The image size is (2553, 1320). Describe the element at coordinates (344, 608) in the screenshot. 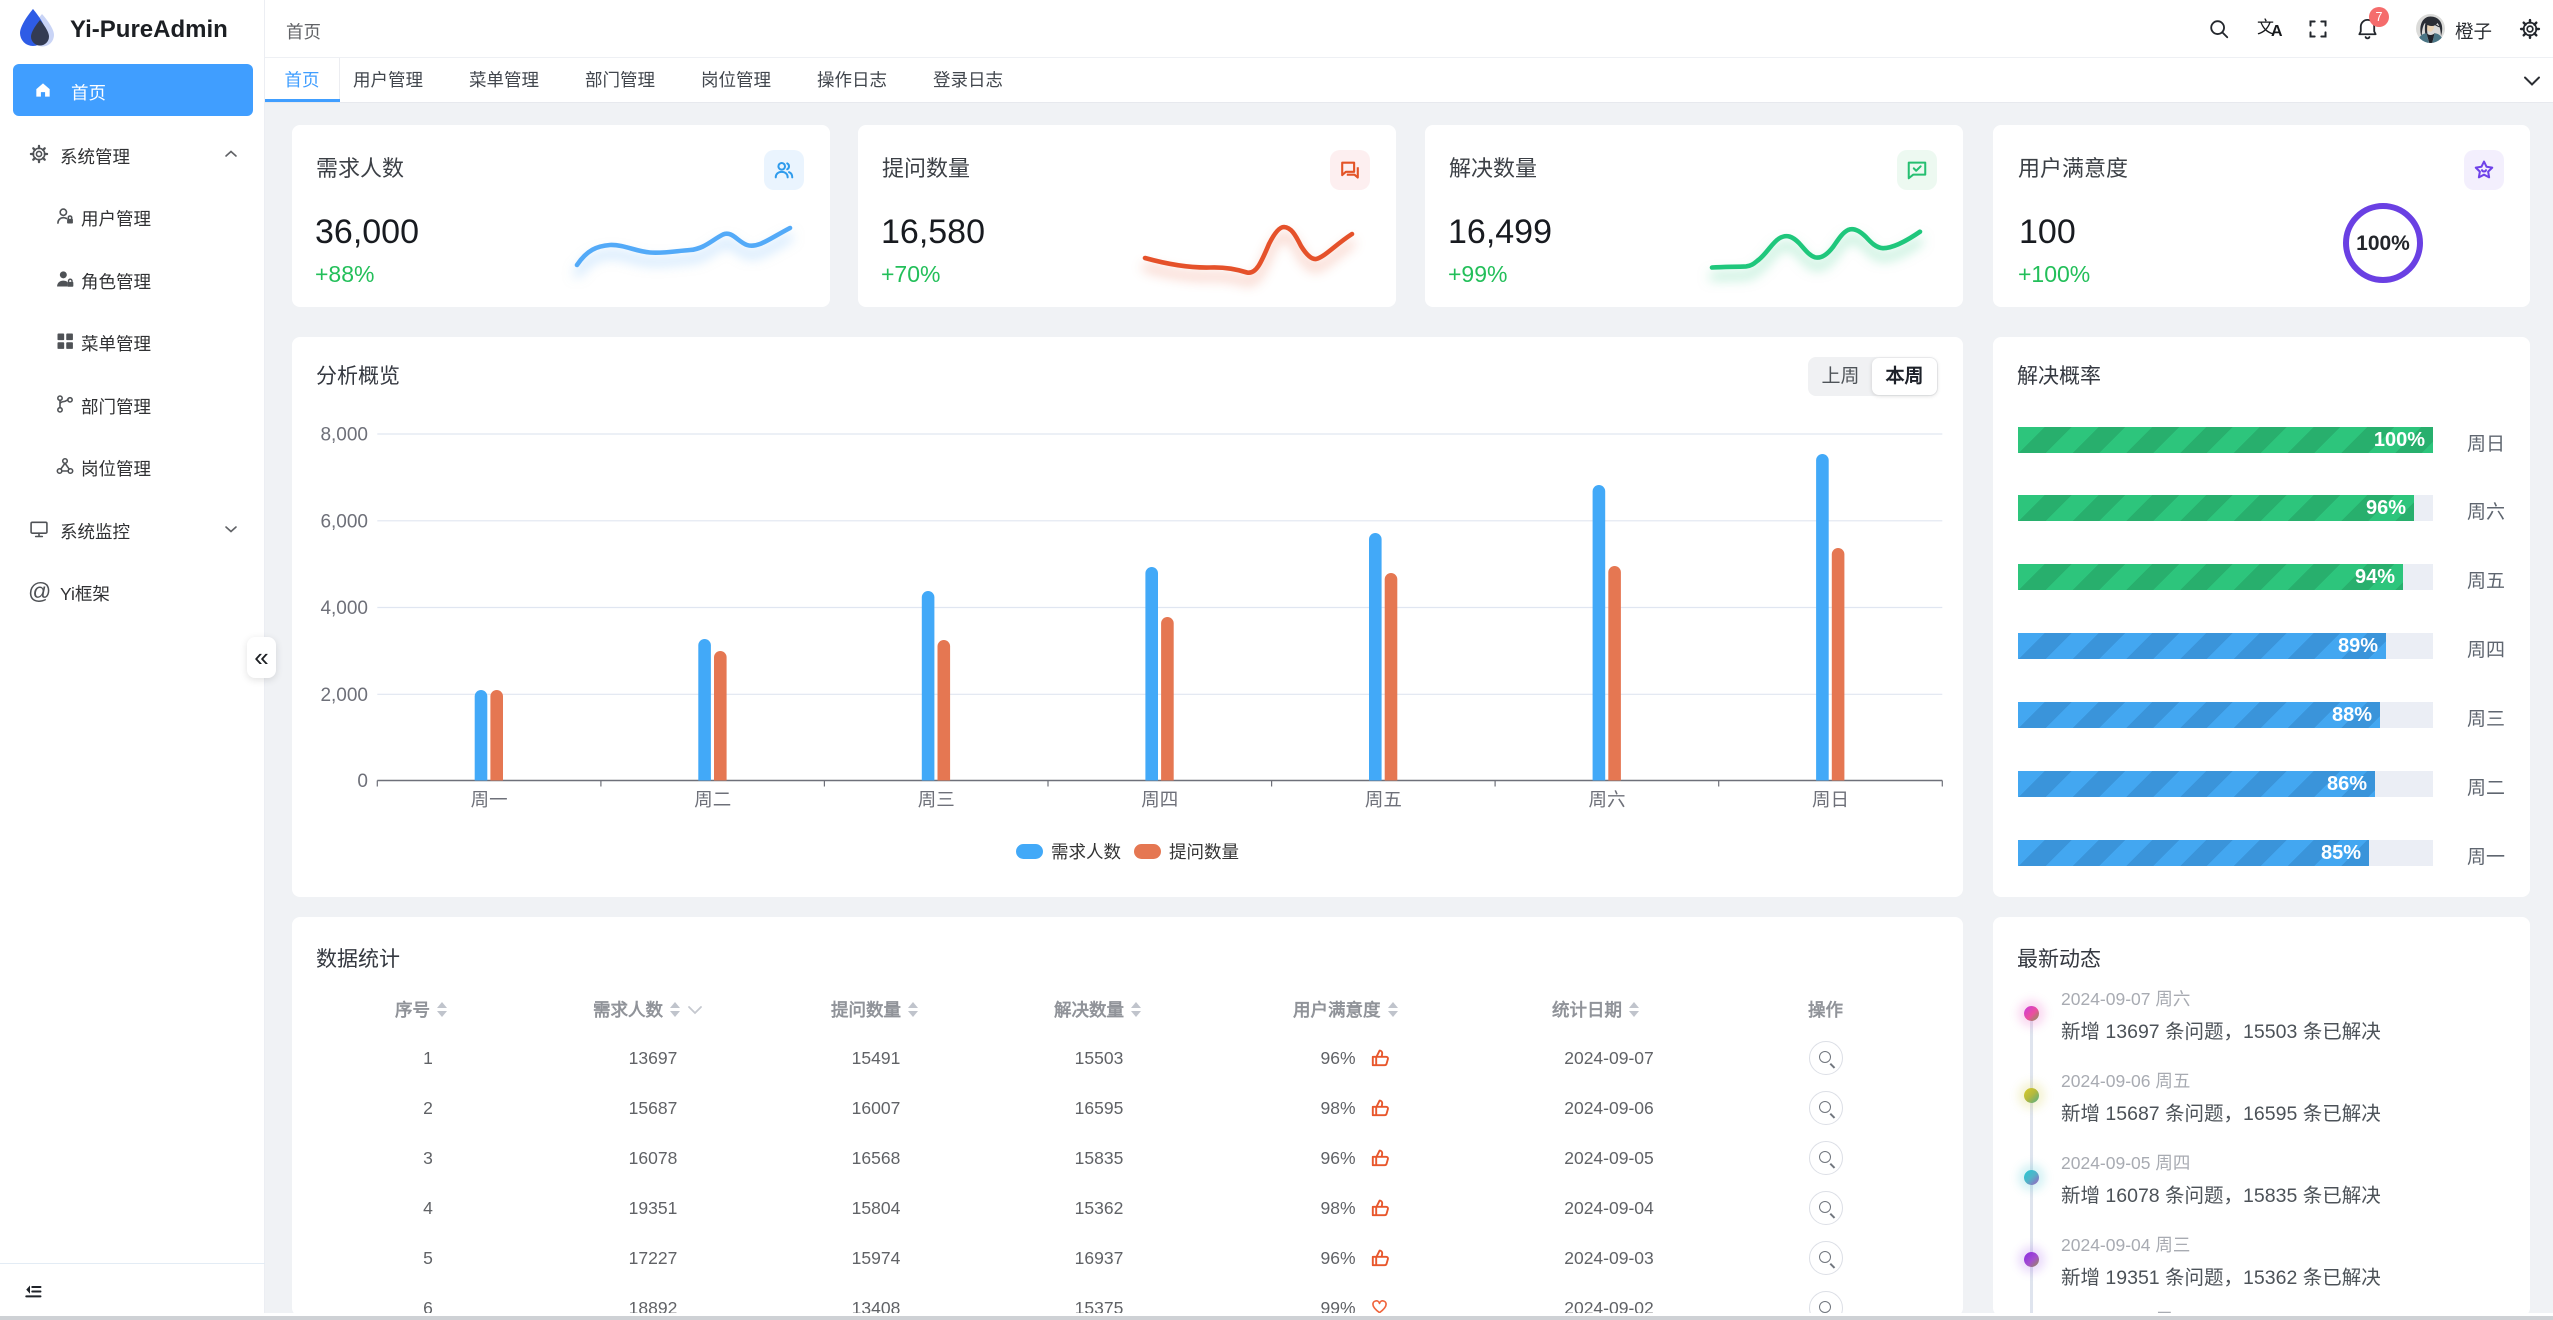

I see `svg-text: 4,000` at that location.